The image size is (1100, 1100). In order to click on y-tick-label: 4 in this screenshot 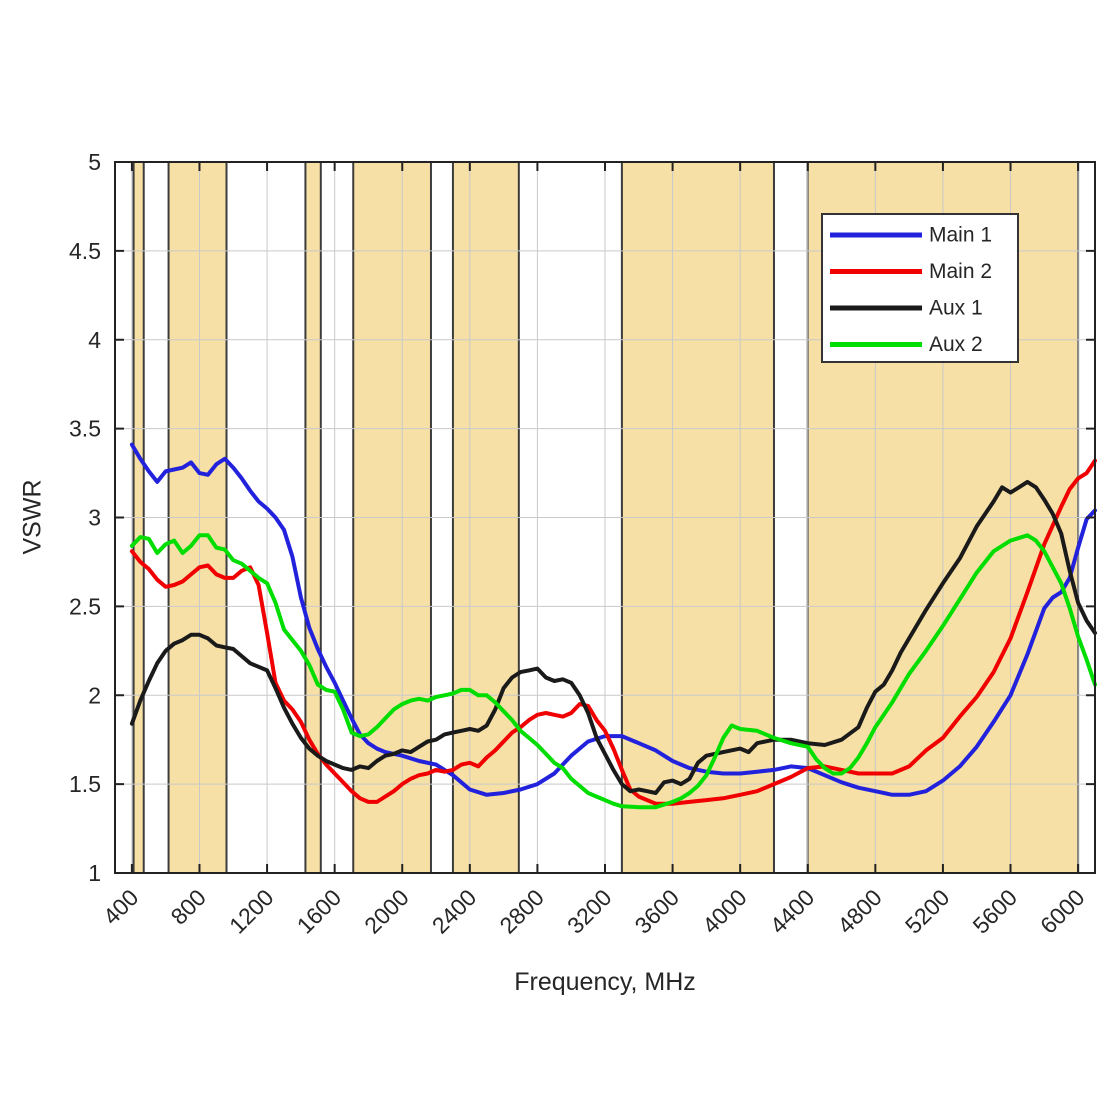, I will do `click(94, 340)`.